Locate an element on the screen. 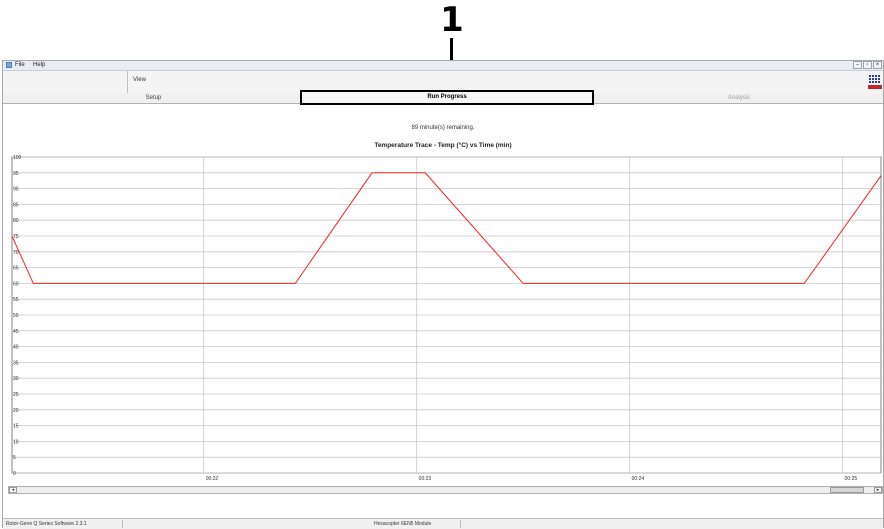  status-module: Hexacopter 6EN5 Module is located at coordinates (416, 524).